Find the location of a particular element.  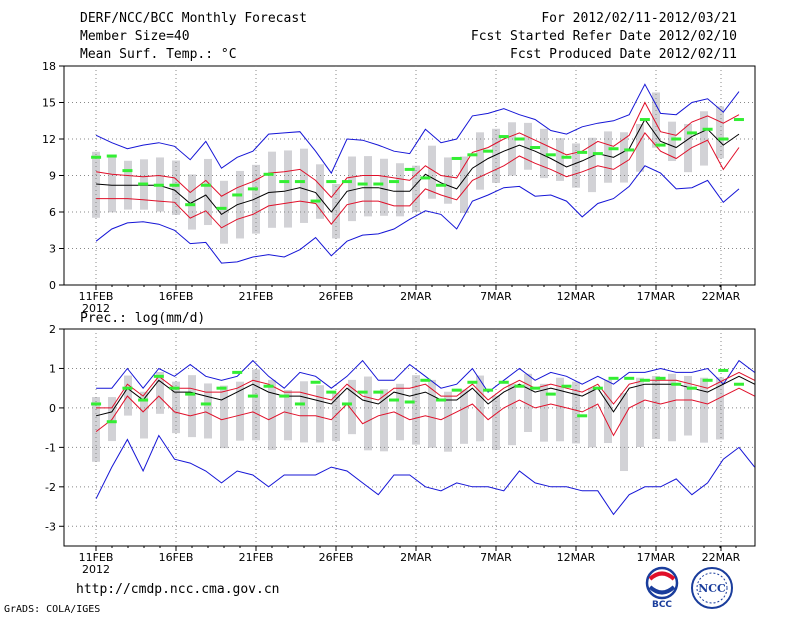

y-tick-label: 9 is located at coordinates (52, 176).